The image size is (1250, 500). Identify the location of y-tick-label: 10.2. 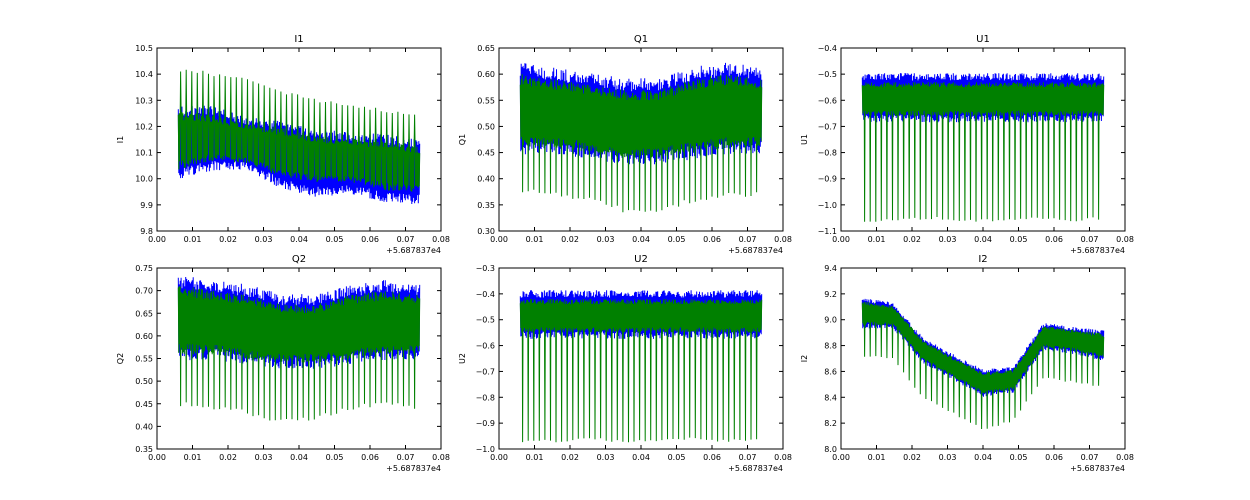
(144, 126).